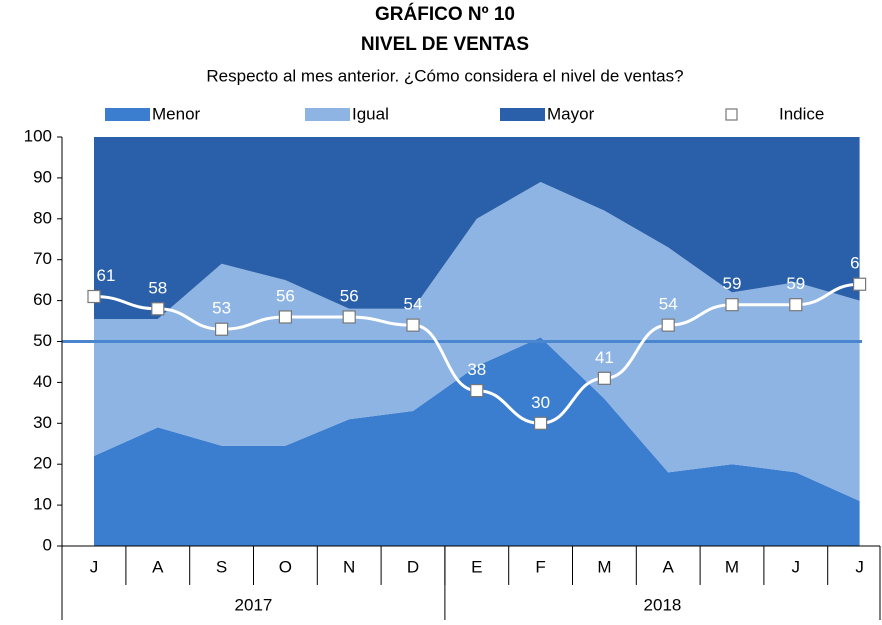 The height and width of the screenshot is (625, 882). I want to click on value-label: 53, so click(221, 308).